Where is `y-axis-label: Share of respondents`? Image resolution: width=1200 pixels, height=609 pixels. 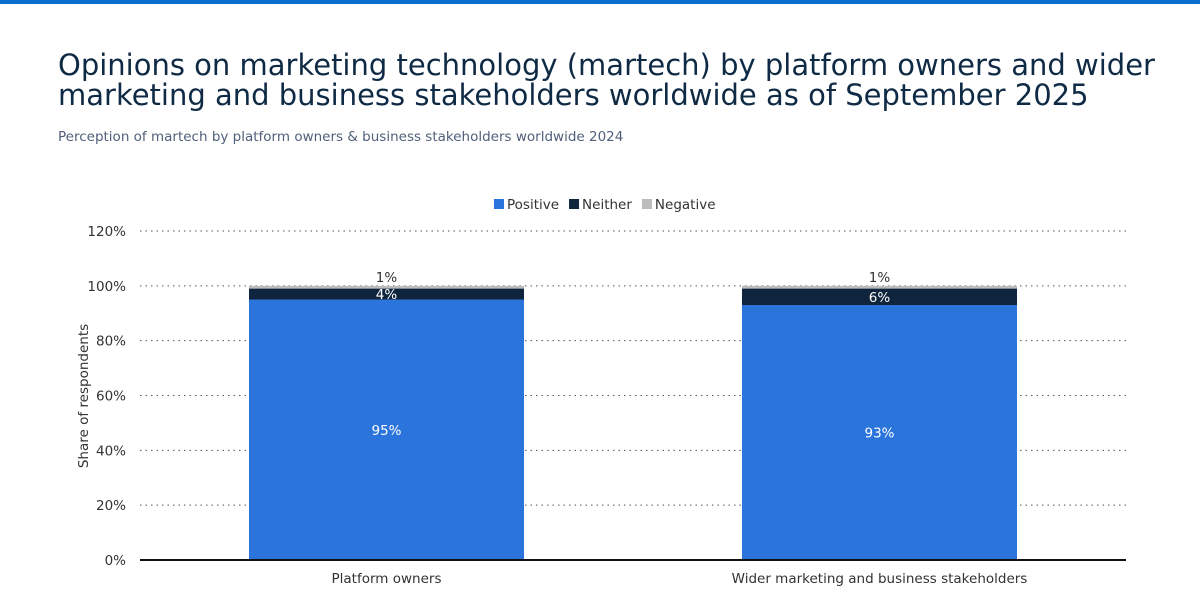 y-axis-label: Share of respondents is located at coordinates (84, 396).